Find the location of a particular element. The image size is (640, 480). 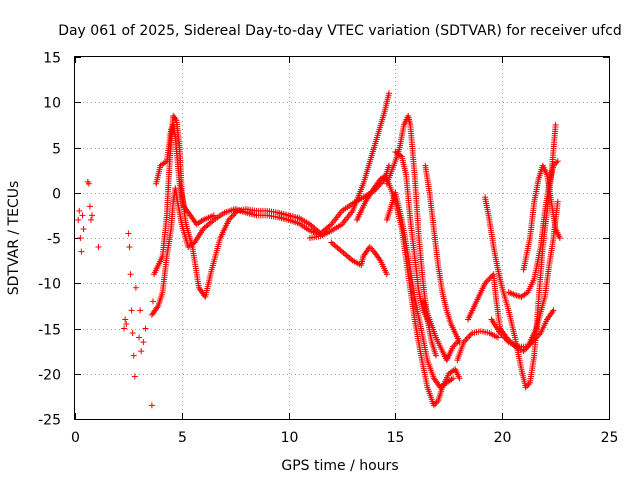

x-tick-label: 15 is located at coordinates (396, 438).